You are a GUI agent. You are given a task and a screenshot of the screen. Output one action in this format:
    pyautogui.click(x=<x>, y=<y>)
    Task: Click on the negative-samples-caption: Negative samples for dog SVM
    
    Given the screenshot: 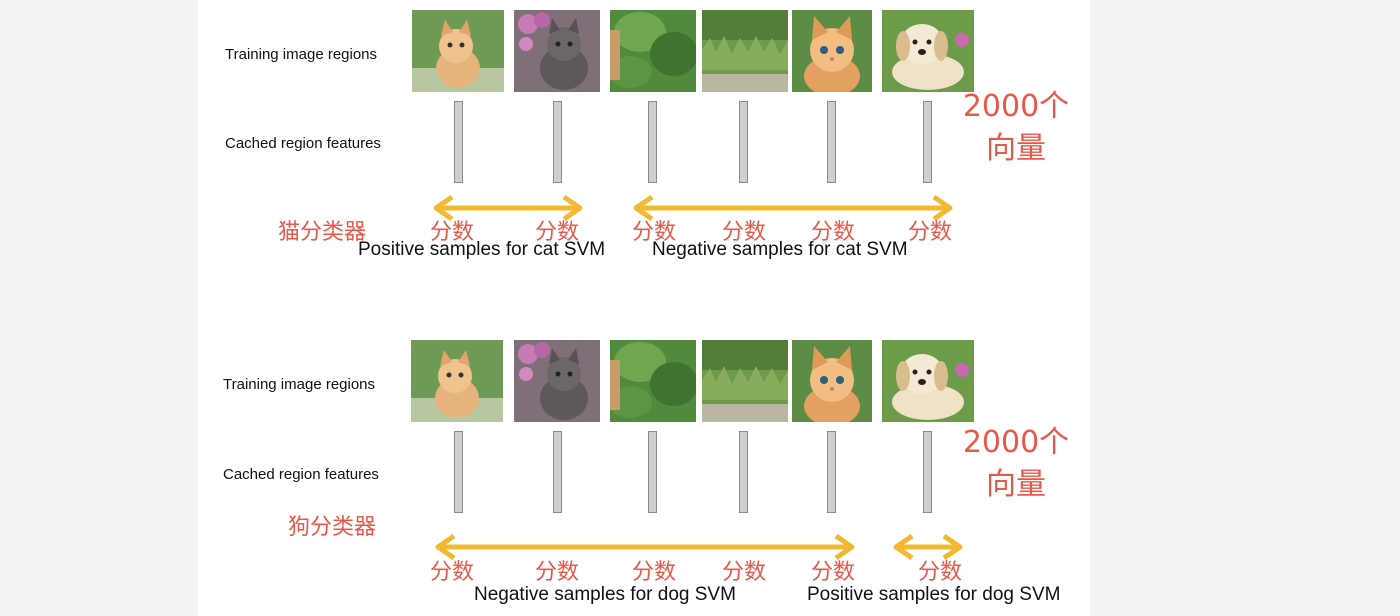 What is the action you would take?
    pyautogui.click(x=605, y=594)
    